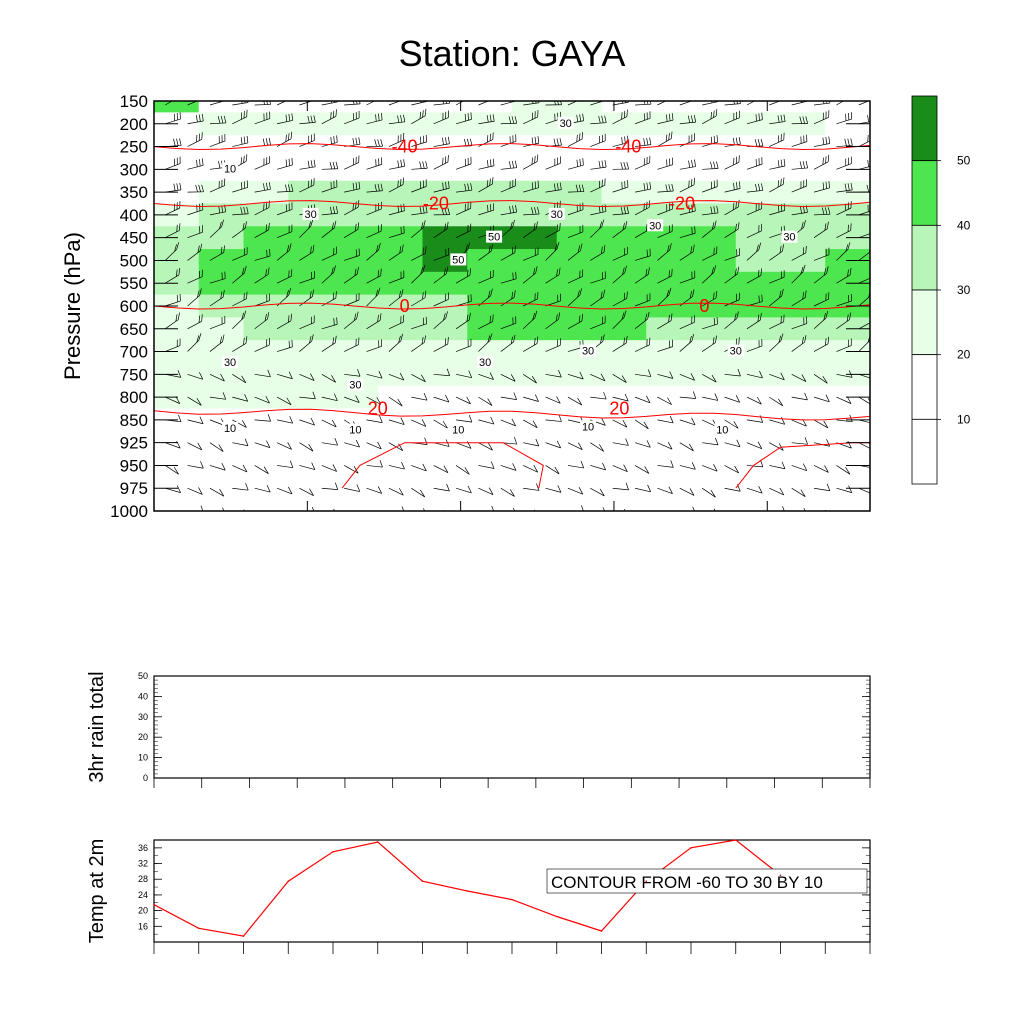  I want to click on wind-speed-label: 30, so click(566, 124).